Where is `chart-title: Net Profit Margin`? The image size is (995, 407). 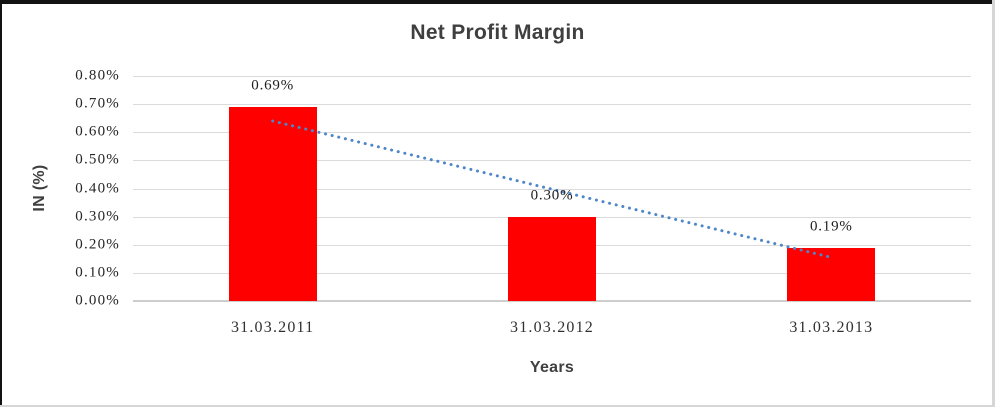 chart-title: Net Profit Margin is located at coordinates (497, 32).